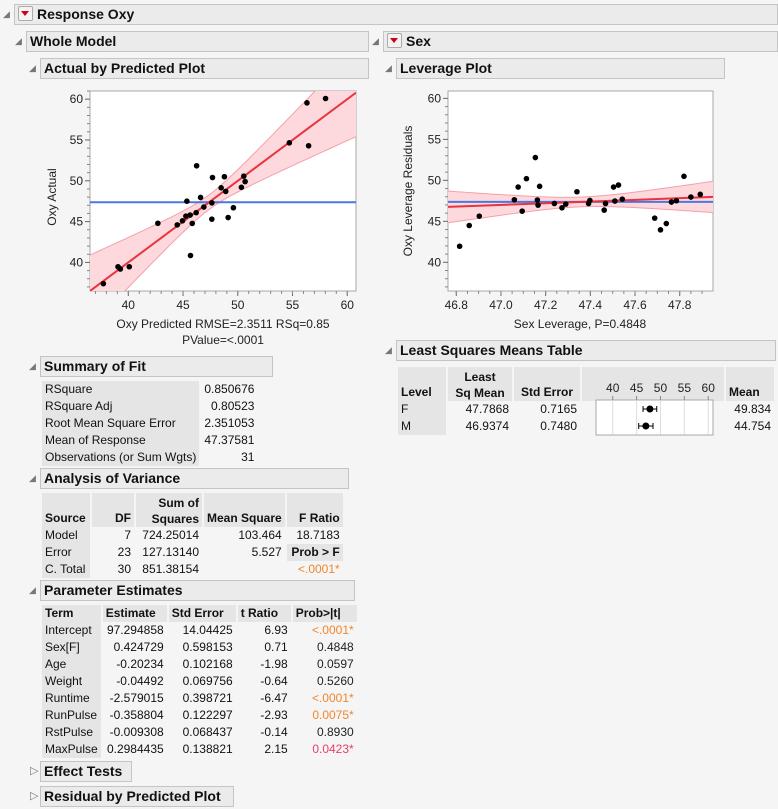 This screenshot has height=809, width=778. What do you see at coordinates (680, 305) in the screenshot?
I see `x-tick-label: 47.8` at bounding box center [680, 305].